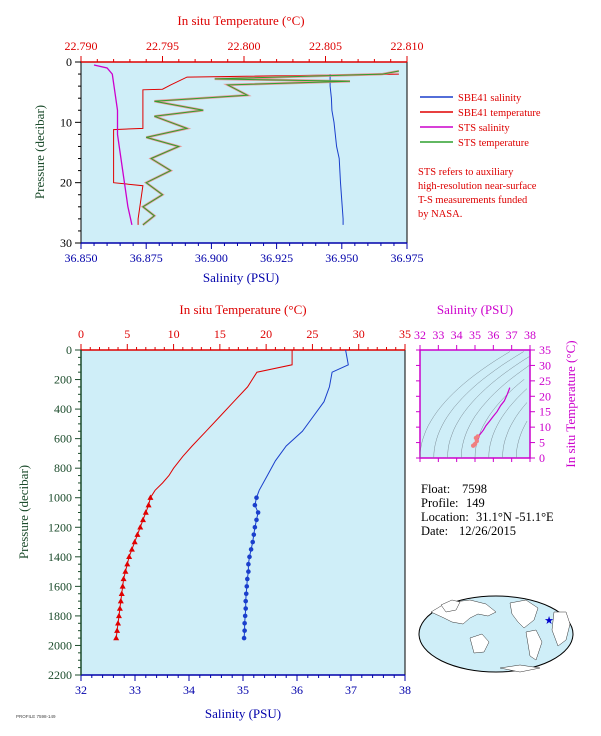 The image size is (601, 736). Describe the element at coordinates (162, 46) in the screenshot. I see `top-temp-tick-label: 22.795` at that location.